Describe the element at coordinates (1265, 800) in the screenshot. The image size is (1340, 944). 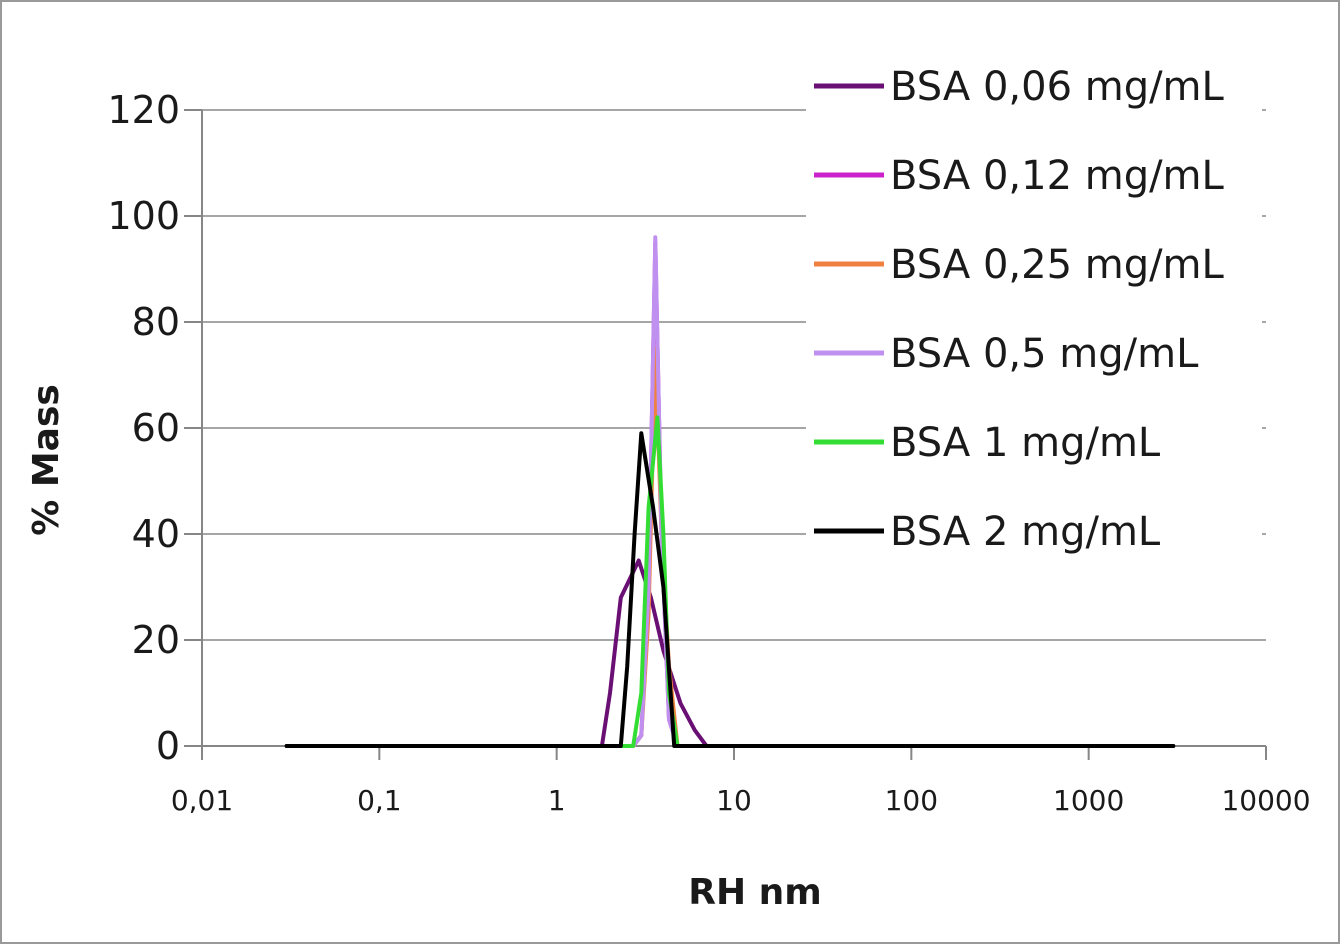
I see `x-tick-label-6: 10000` at that location.